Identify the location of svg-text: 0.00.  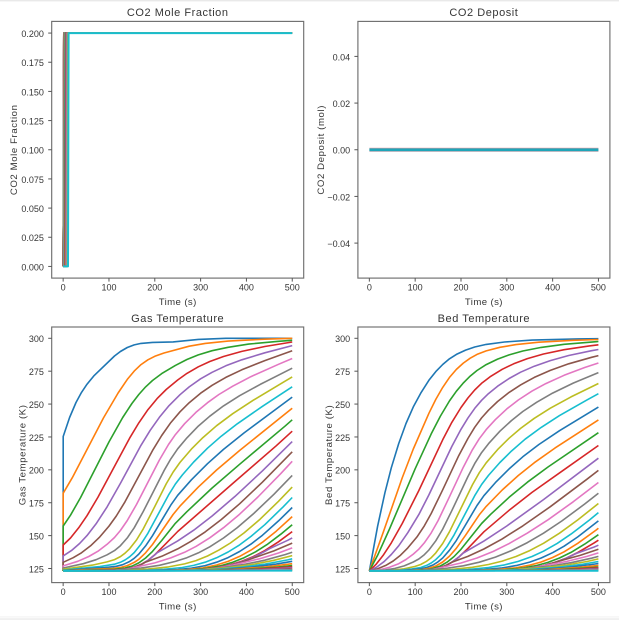
(342, 151).